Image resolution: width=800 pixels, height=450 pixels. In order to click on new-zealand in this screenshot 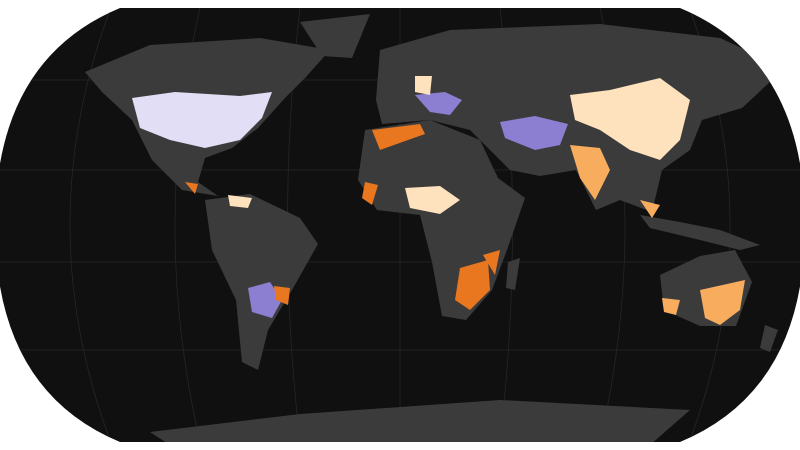, I will do `click(769, 338)`.